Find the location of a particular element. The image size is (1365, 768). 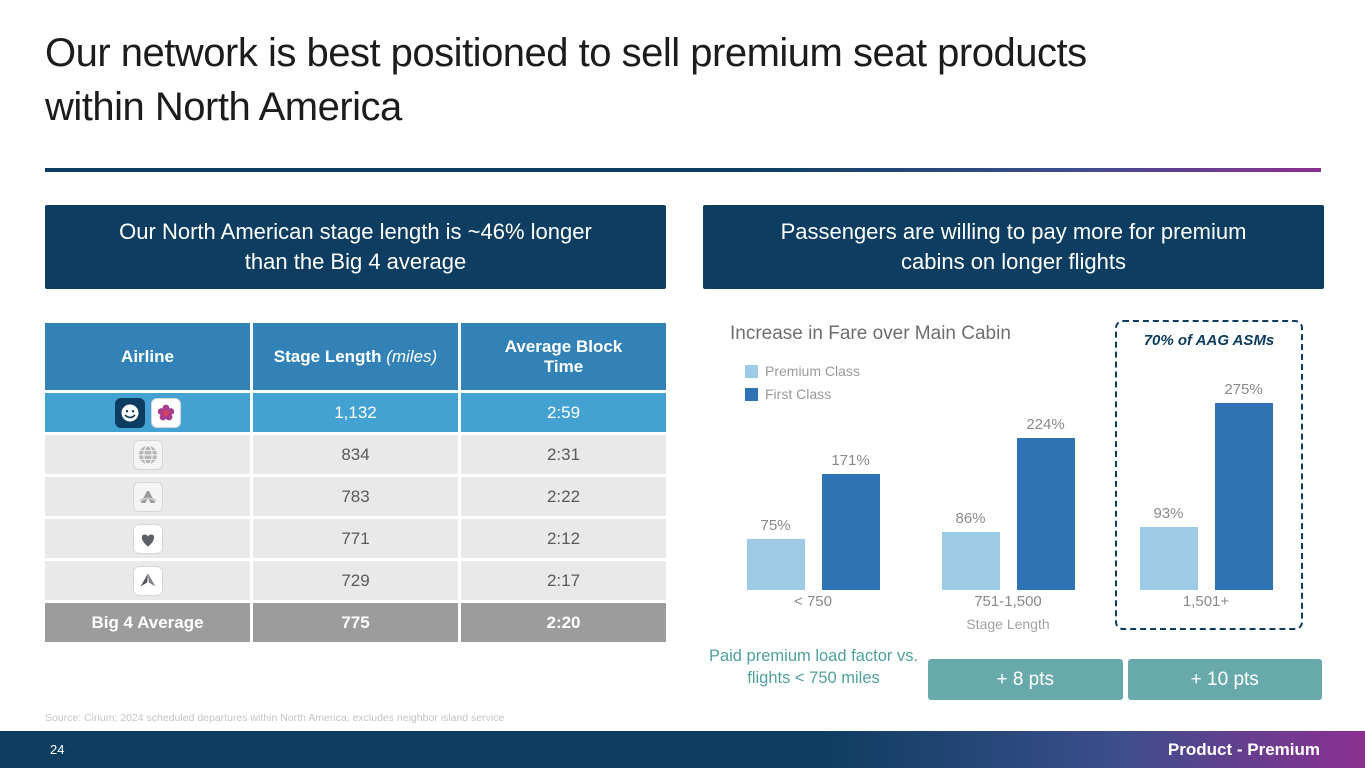

bar-first-1501-plus: 275% is located at coordinates (1243, 485).